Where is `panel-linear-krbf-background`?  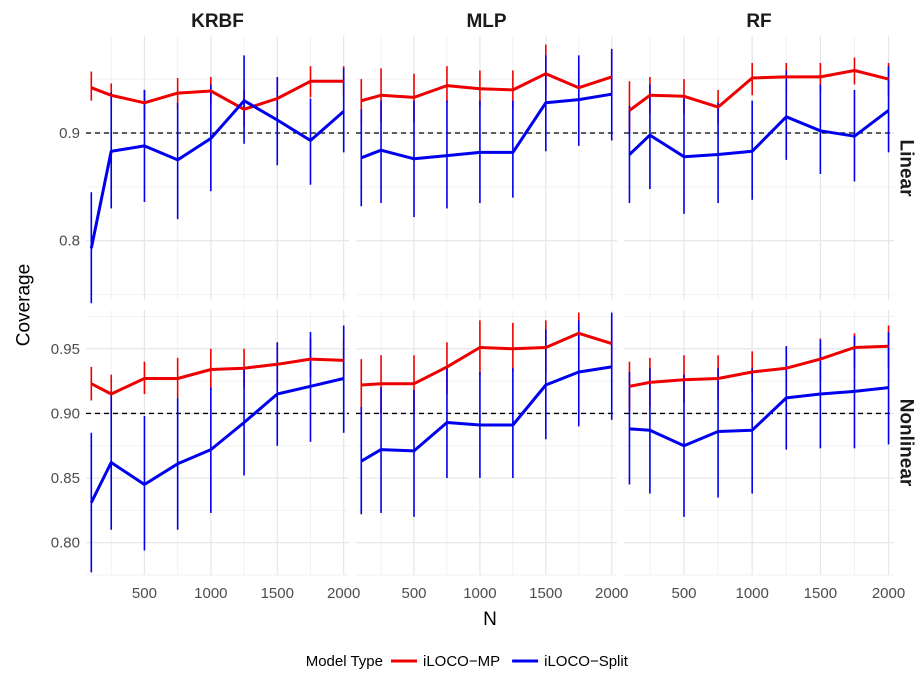 panel-linear-krbf-background is located at coordinates (217, 168).